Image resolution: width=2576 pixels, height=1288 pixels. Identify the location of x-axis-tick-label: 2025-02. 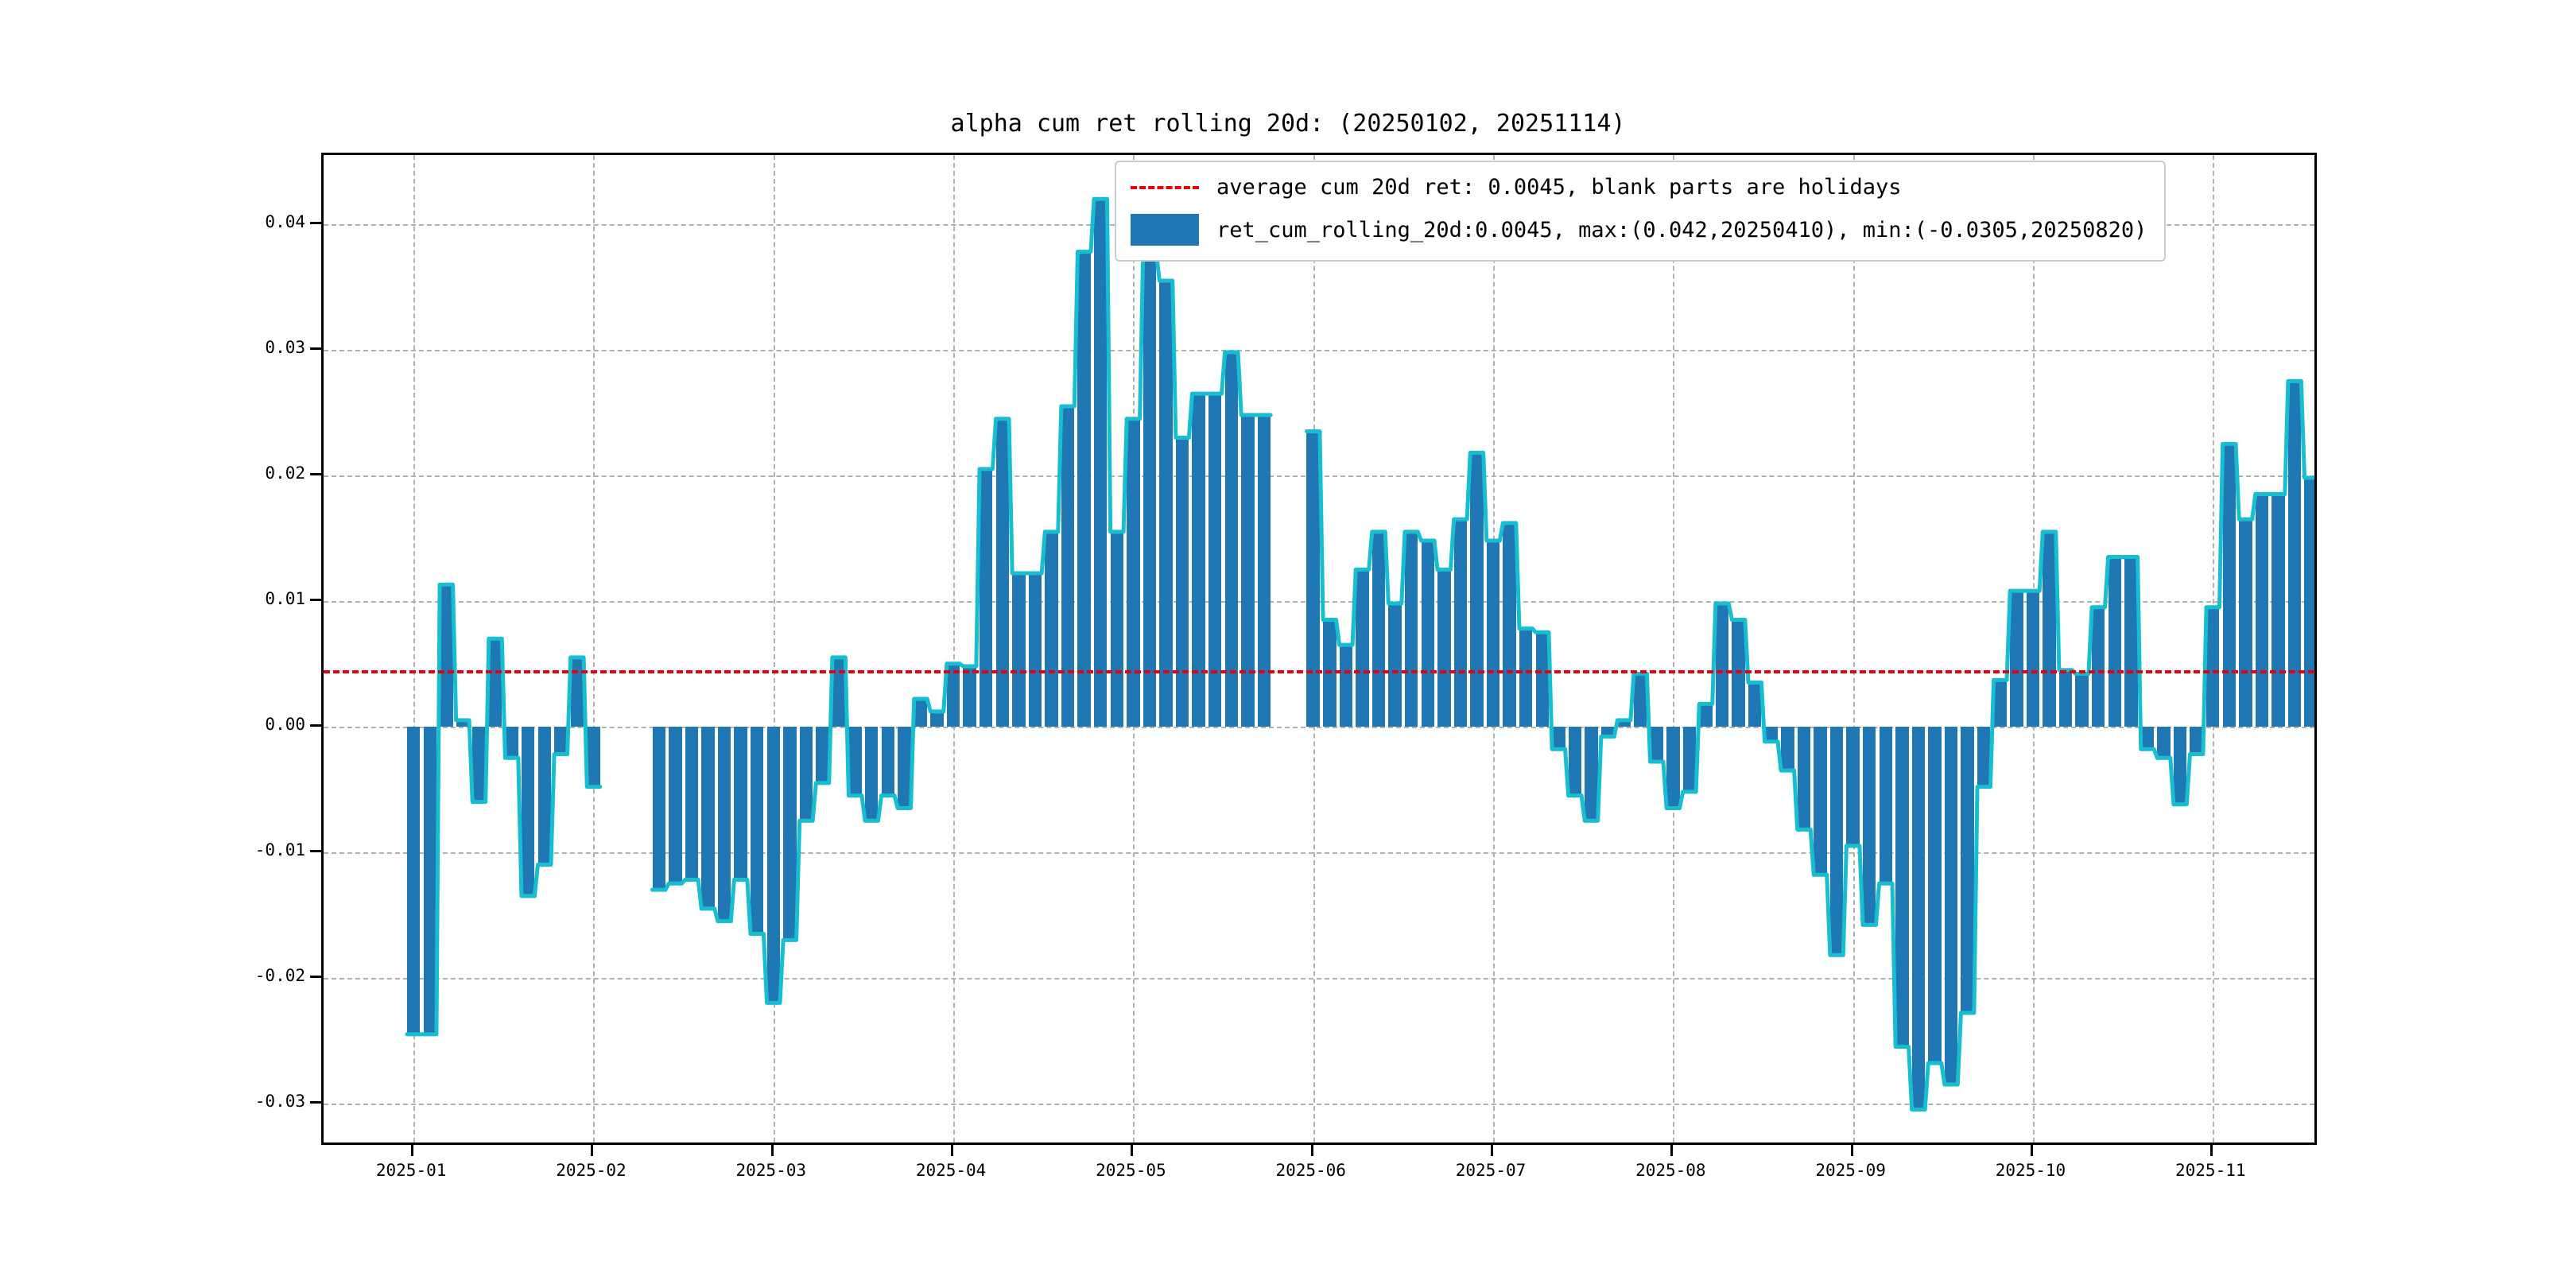
(591, 1170).